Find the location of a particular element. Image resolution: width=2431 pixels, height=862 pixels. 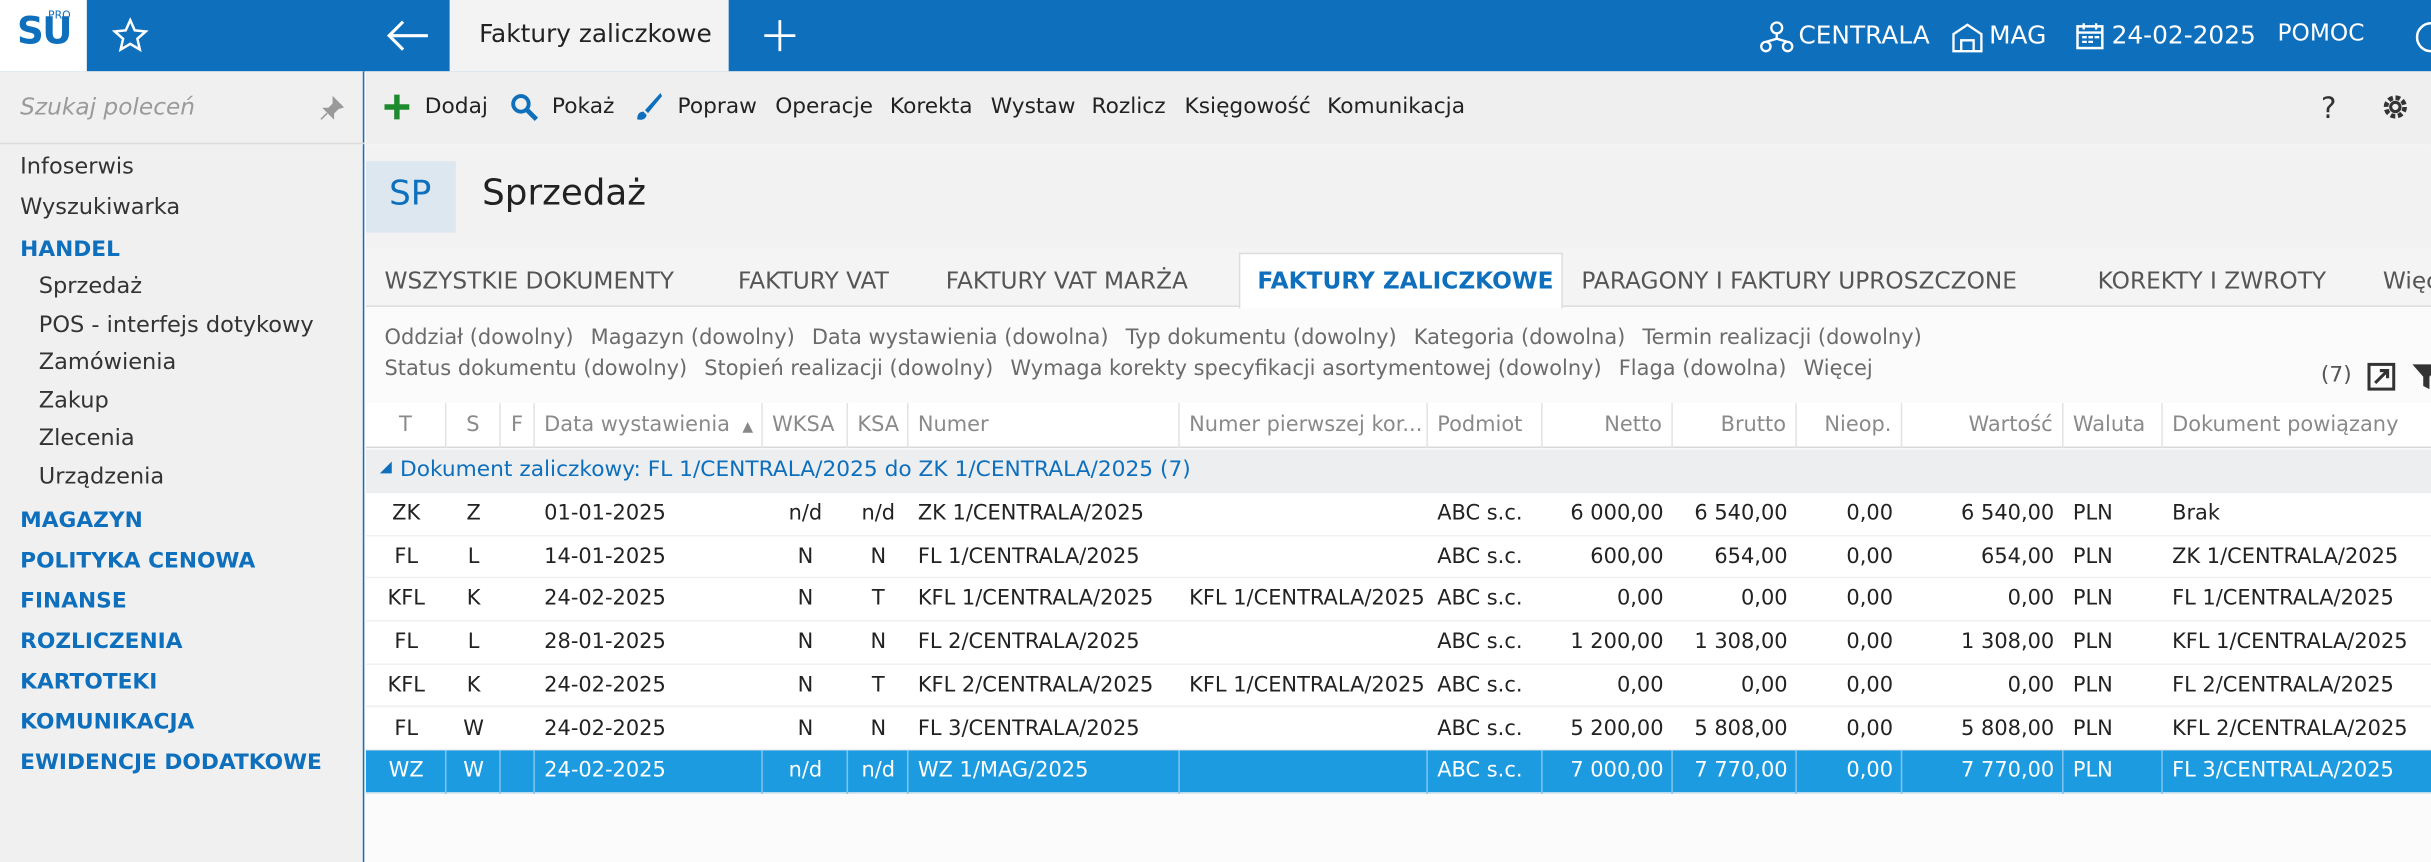

toolbar-button: Korekta is located at coordinates (931, 107).